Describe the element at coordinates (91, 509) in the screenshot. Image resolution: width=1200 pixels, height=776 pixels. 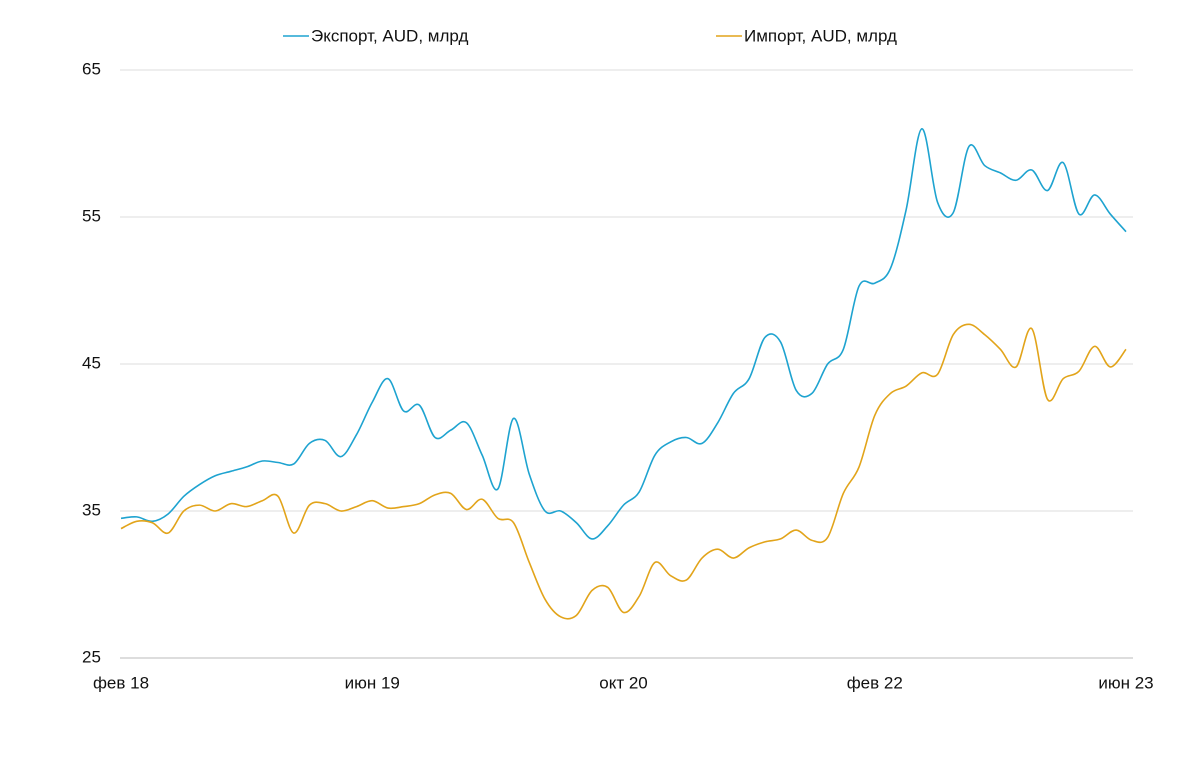
I see `y-tick-label: 35` at that location.